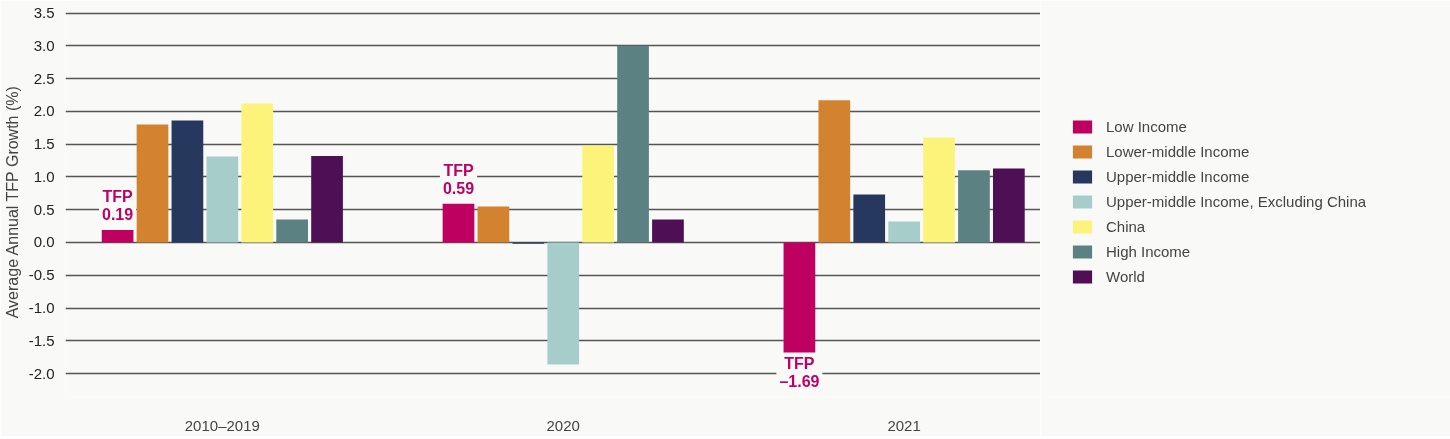  What do you see at coordinates (41, 308) in the screenshot?
I see `y-tick-label: -1.0` at bounding box center [41, 308].